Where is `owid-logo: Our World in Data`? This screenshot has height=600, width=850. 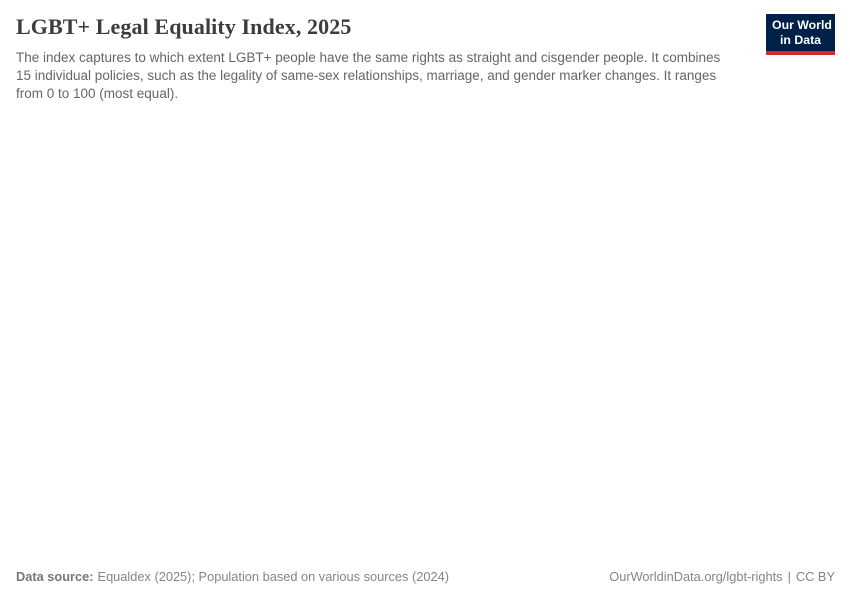 owid-logo: Our World in Data is located at coordinates (800, 34).